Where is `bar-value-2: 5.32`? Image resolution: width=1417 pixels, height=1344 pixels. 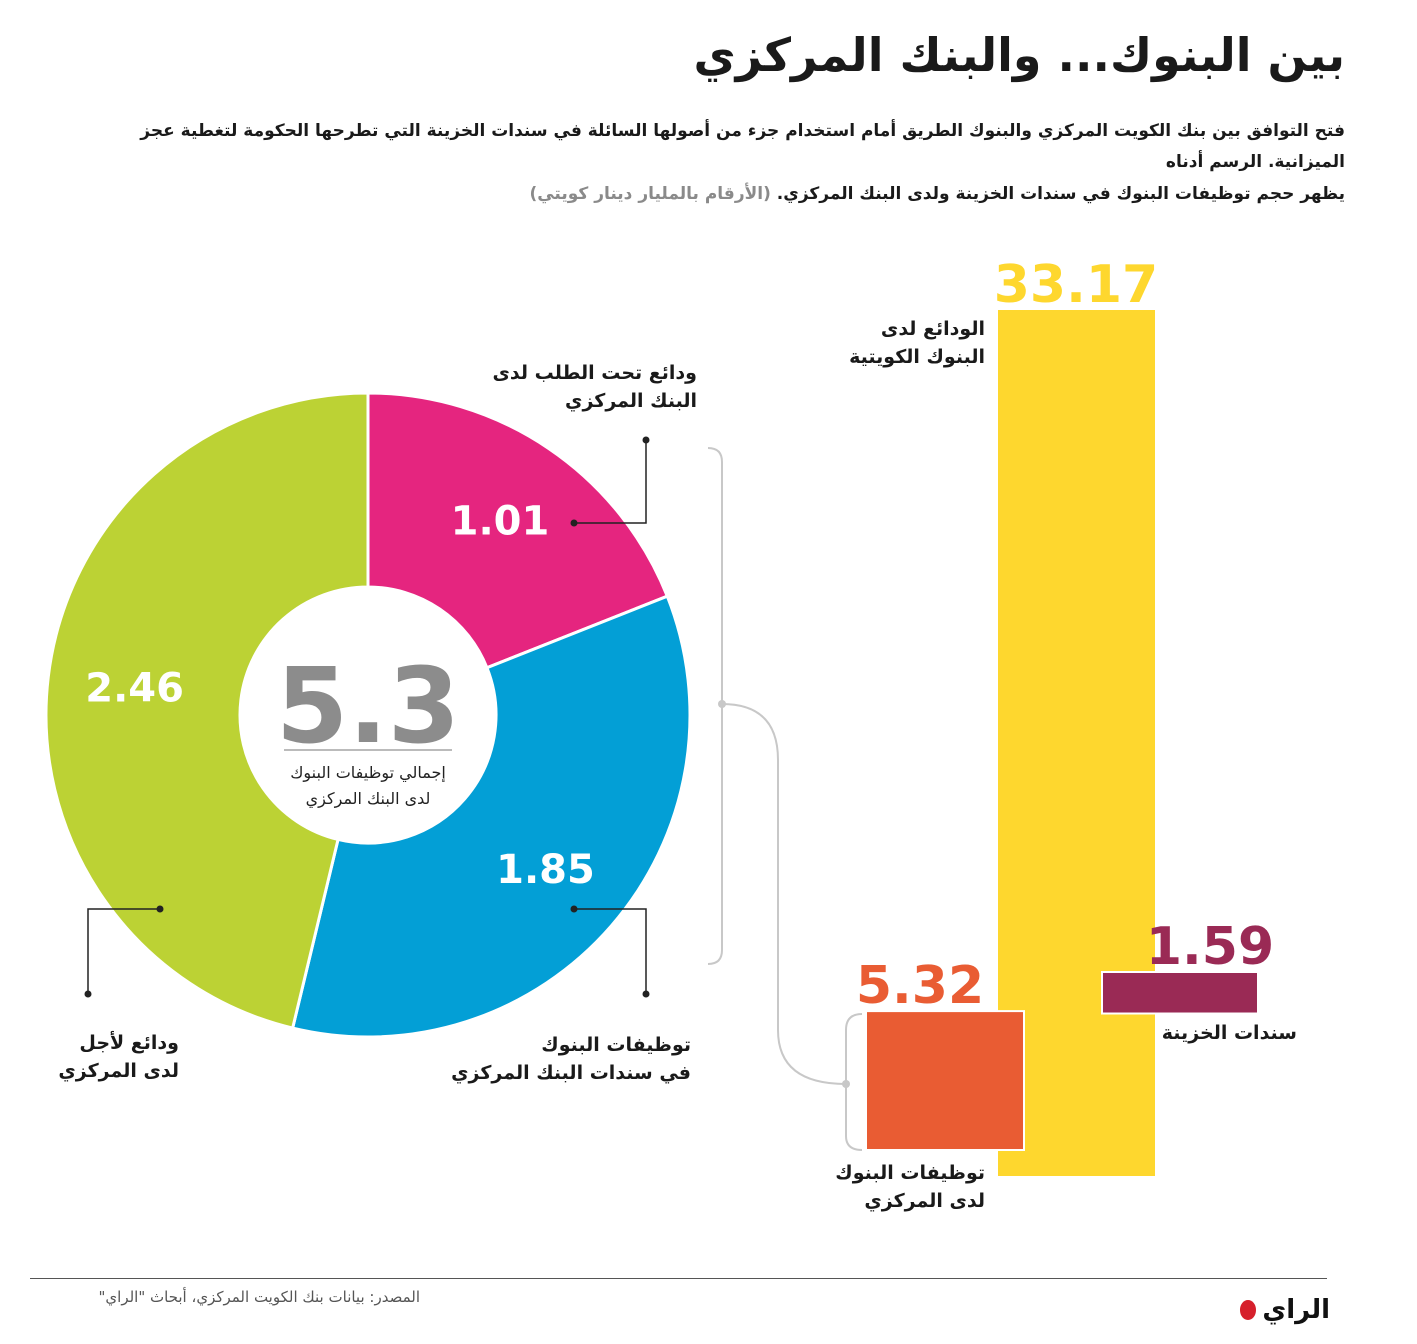
bar-value-2: 5.32 is located at coordinates (920, 986).